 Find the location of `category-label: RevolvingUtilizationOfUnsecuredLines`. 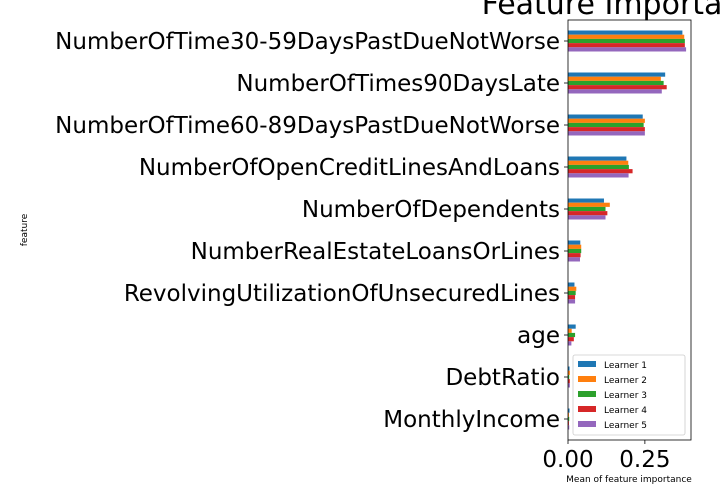

category-label: RevolvingUtilizationOfUnsecuredLines is located at coordinates (342, 294).